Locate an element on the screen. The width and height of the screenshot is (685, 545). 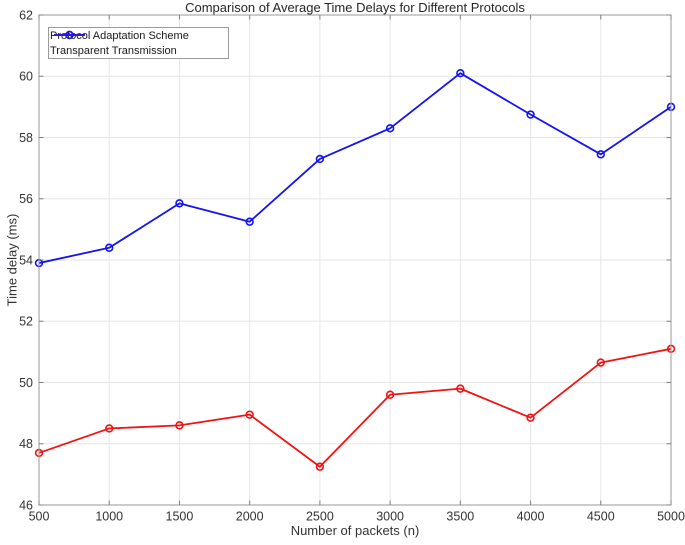
y-axis-label: Time delay (ms) is located at coordinates (12, 260).